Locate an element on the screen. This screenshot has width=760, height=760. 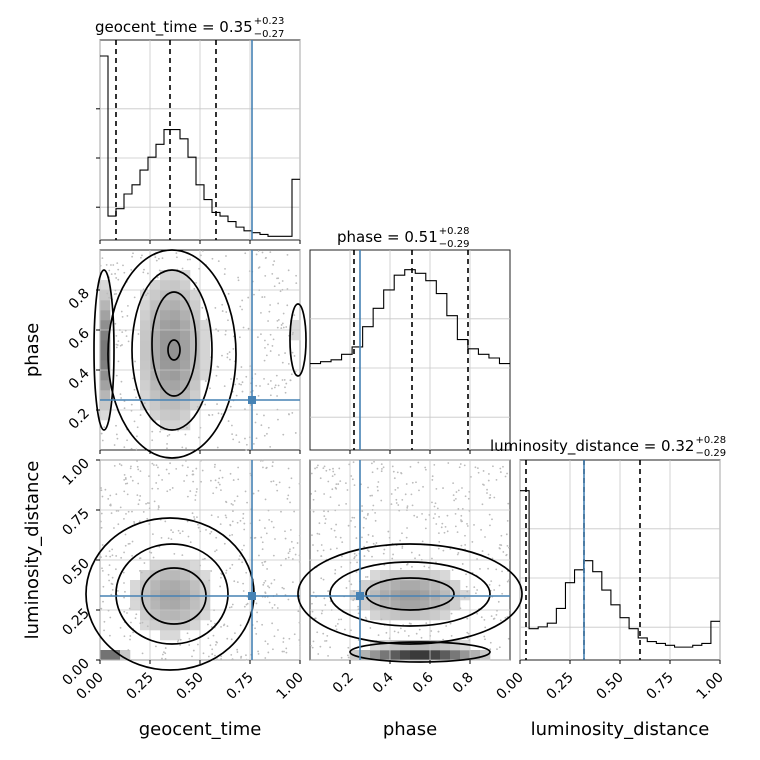
xtick-label-luminosity_distance: 0.75 is located at coordinates (659, 686).